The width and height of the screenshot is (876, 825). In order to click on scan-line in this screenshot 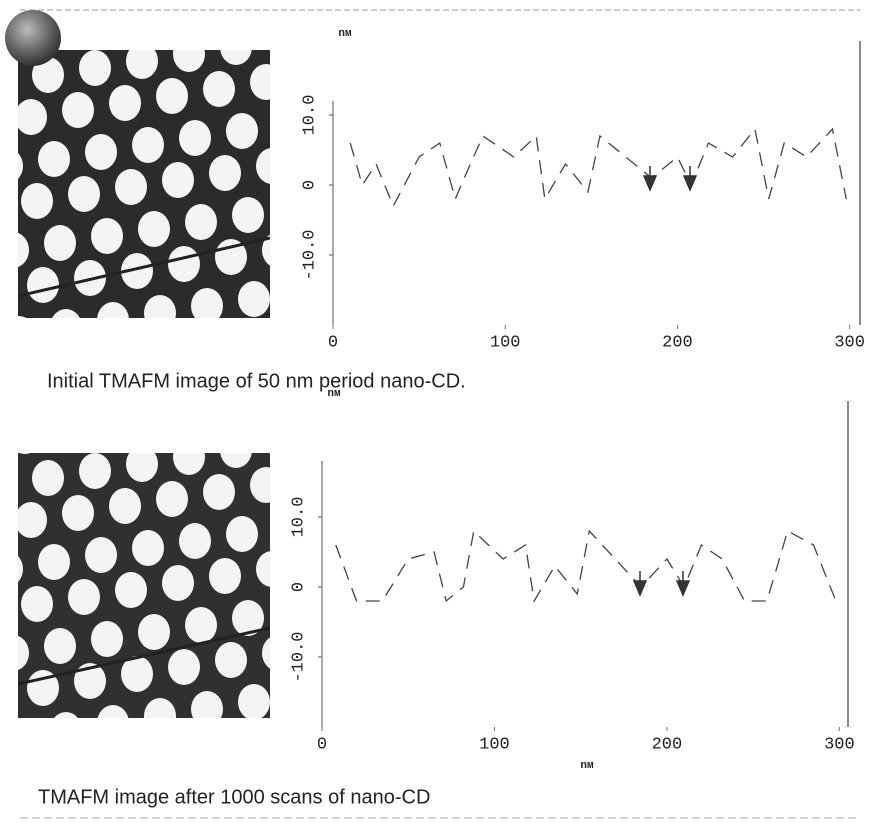, I will do `click(144, 656)`.